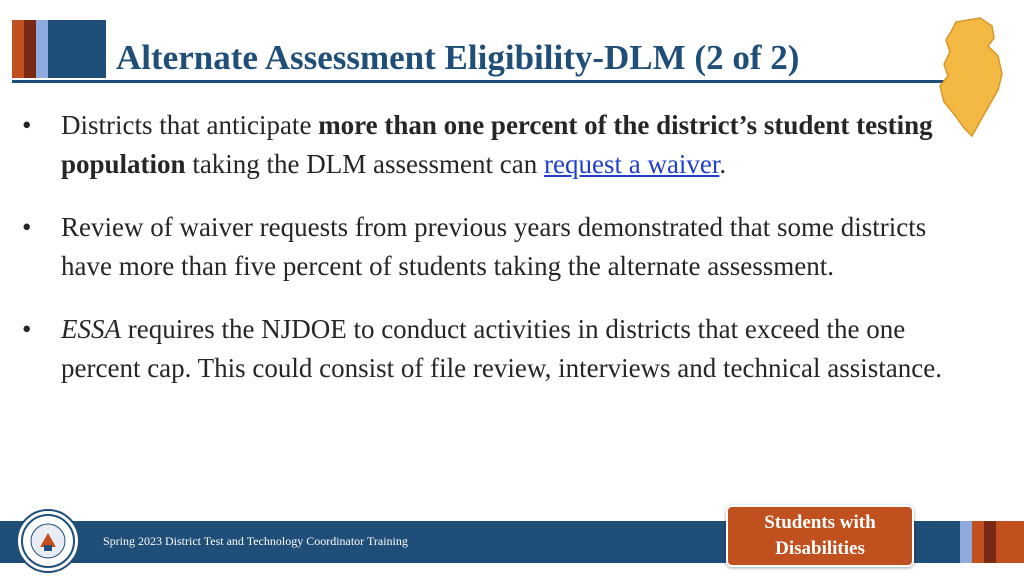 This screenshot has height=576, width=1024. What do you see at coordinates (91, 329) in the screenshot?
I see `essa-italic: ESSA` at bounding box center [91, 329].